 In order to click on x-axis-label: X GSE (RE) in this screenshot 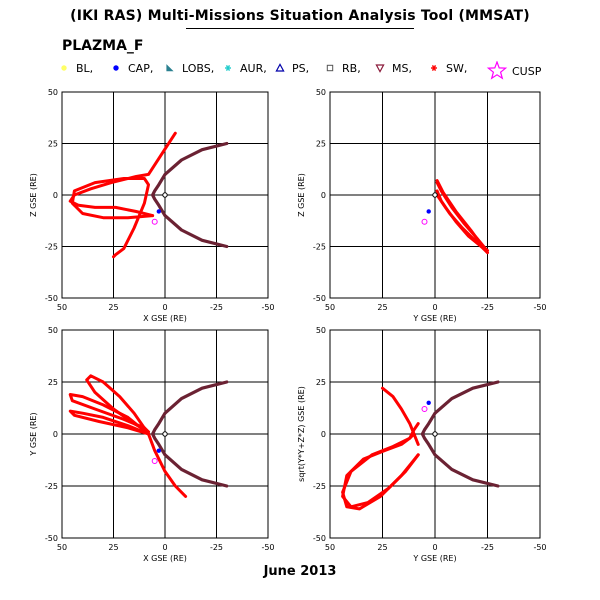, I will do `click(165, 318)`.